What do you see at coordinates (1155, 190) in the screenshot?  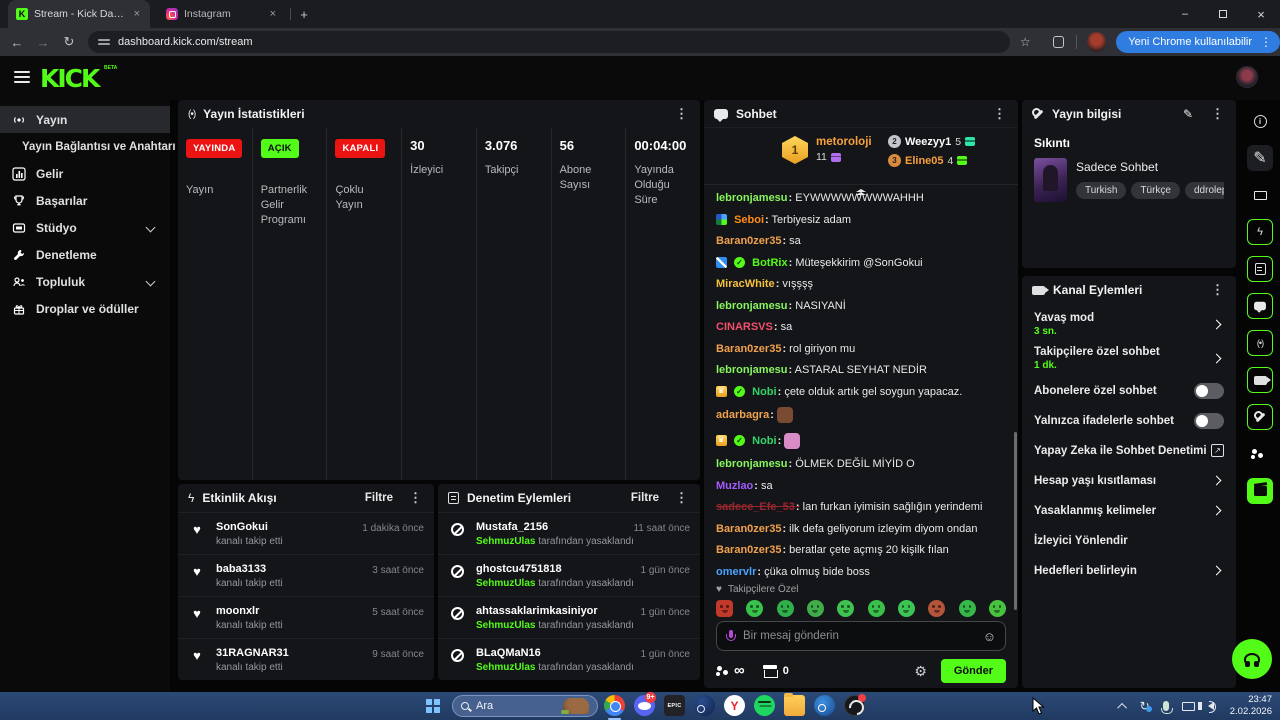 I see `stream-tag: Türkçe` at bounding box center [1155, 190].